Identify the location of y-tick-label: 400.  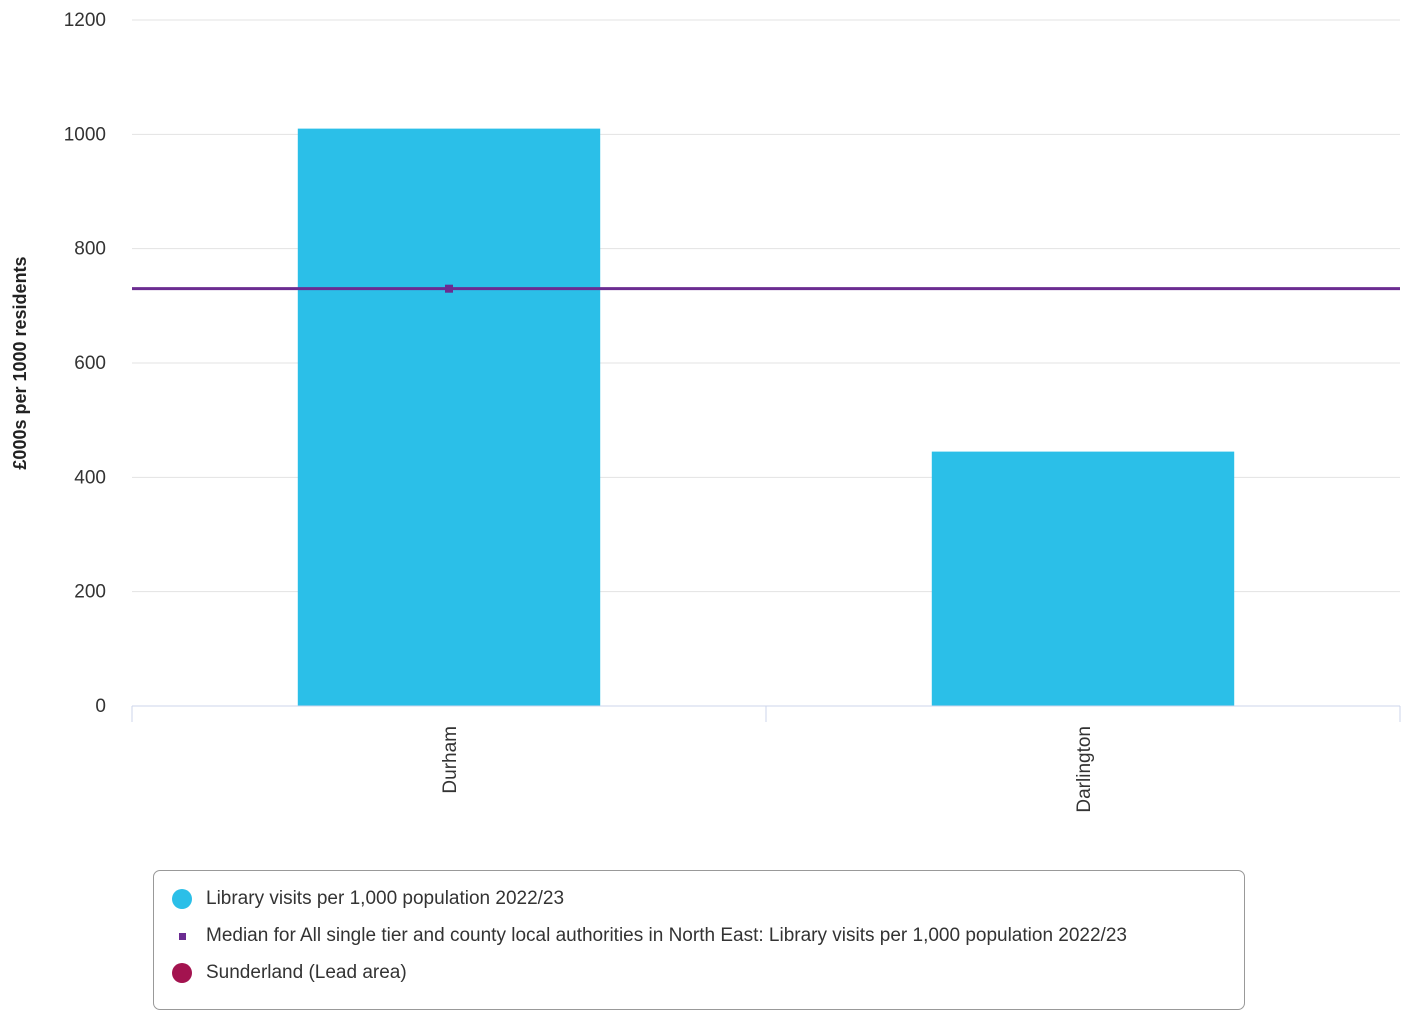
(90, 477).